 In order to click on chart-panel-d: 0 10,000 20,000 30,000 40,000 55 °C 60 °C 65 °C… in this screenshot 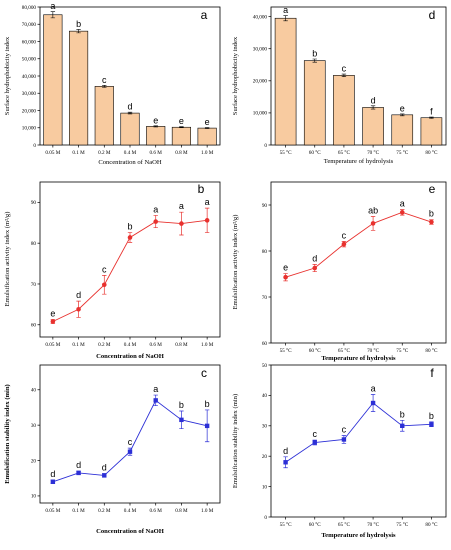, I will do `click(339, 85)`.